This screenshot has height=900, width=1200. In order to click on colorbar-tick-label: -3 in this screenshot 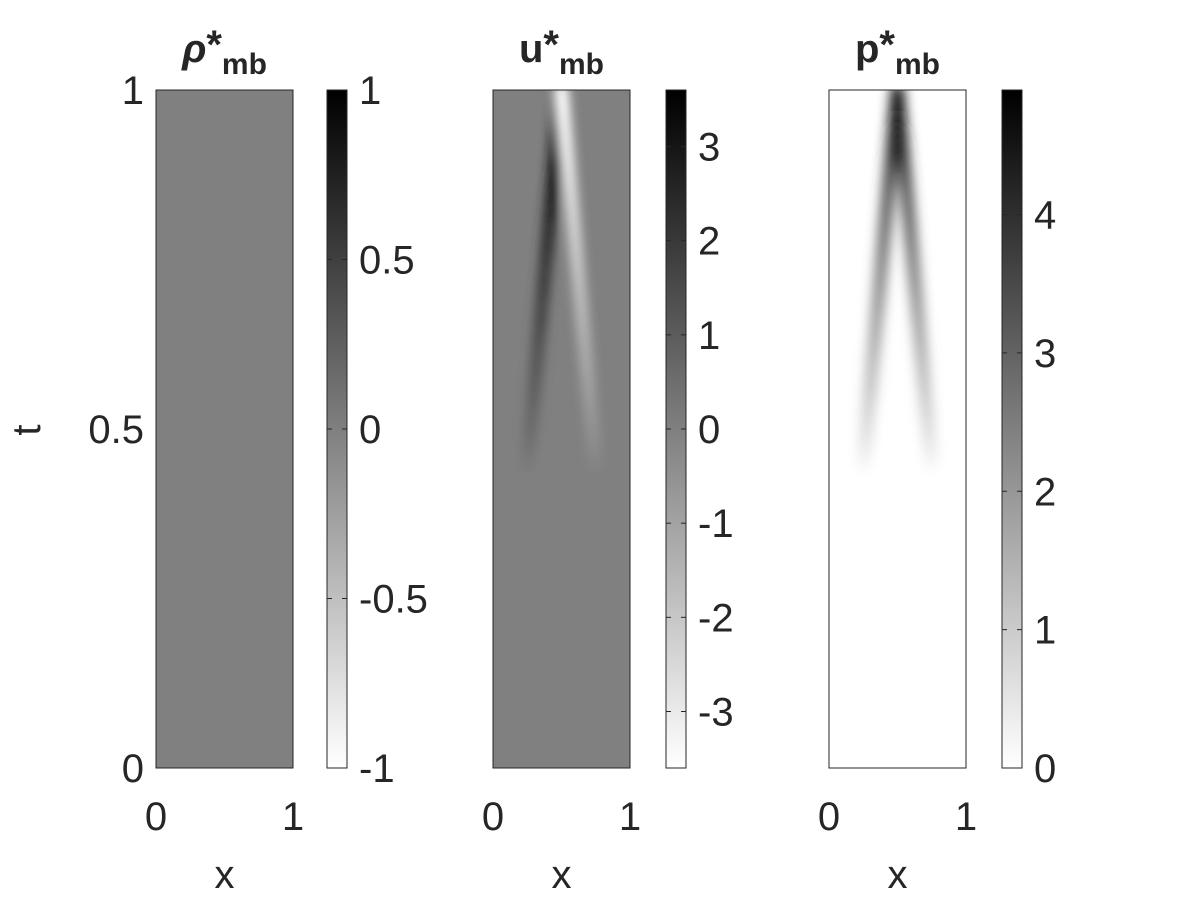, I will do `click(716, 713)`.